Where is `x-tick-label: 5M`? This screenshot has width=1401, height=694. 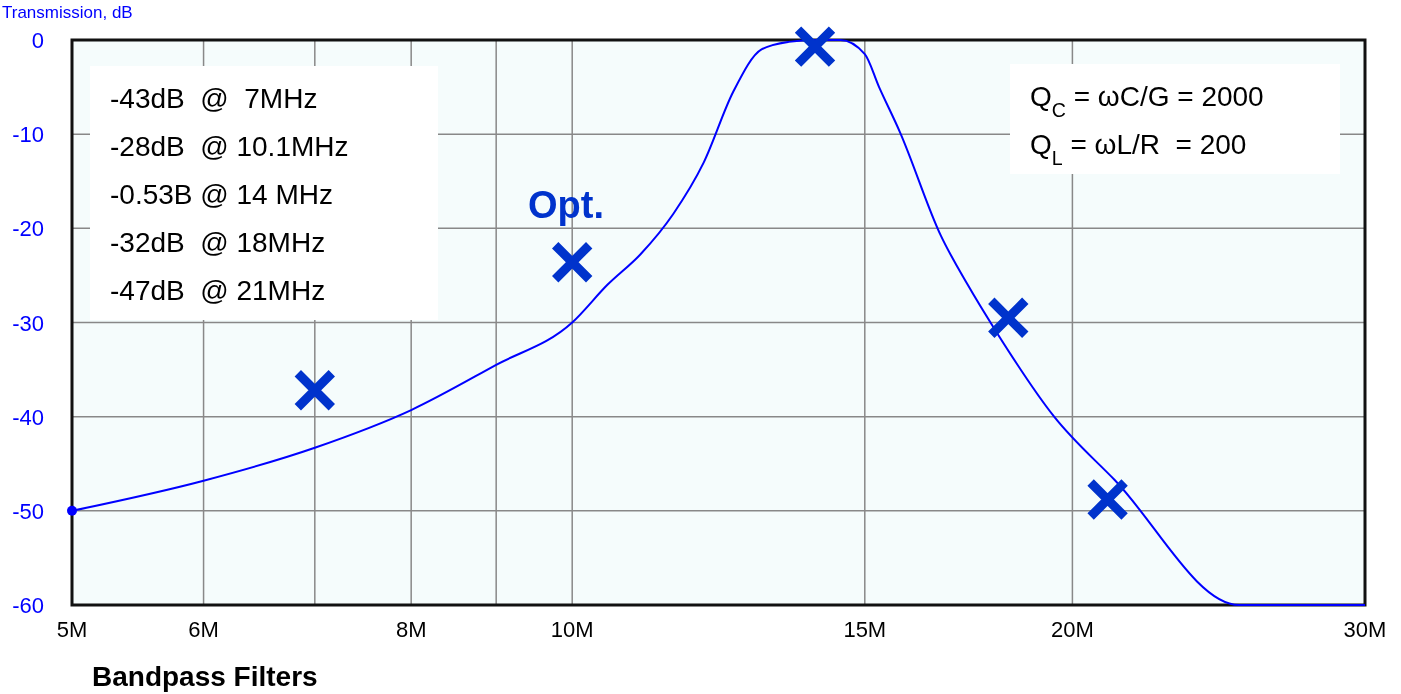 x-tick-label: 5M is located at coordinates (72, 629).